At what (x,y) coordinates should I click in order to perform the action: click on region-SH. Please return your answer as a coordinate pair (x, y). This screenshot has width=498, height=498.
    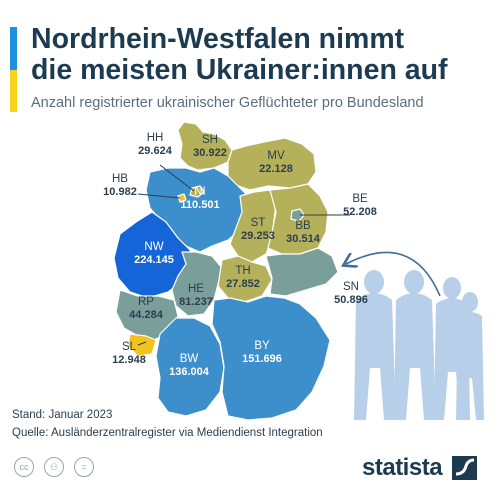
    Looking at the image, I should click on (205, 146).